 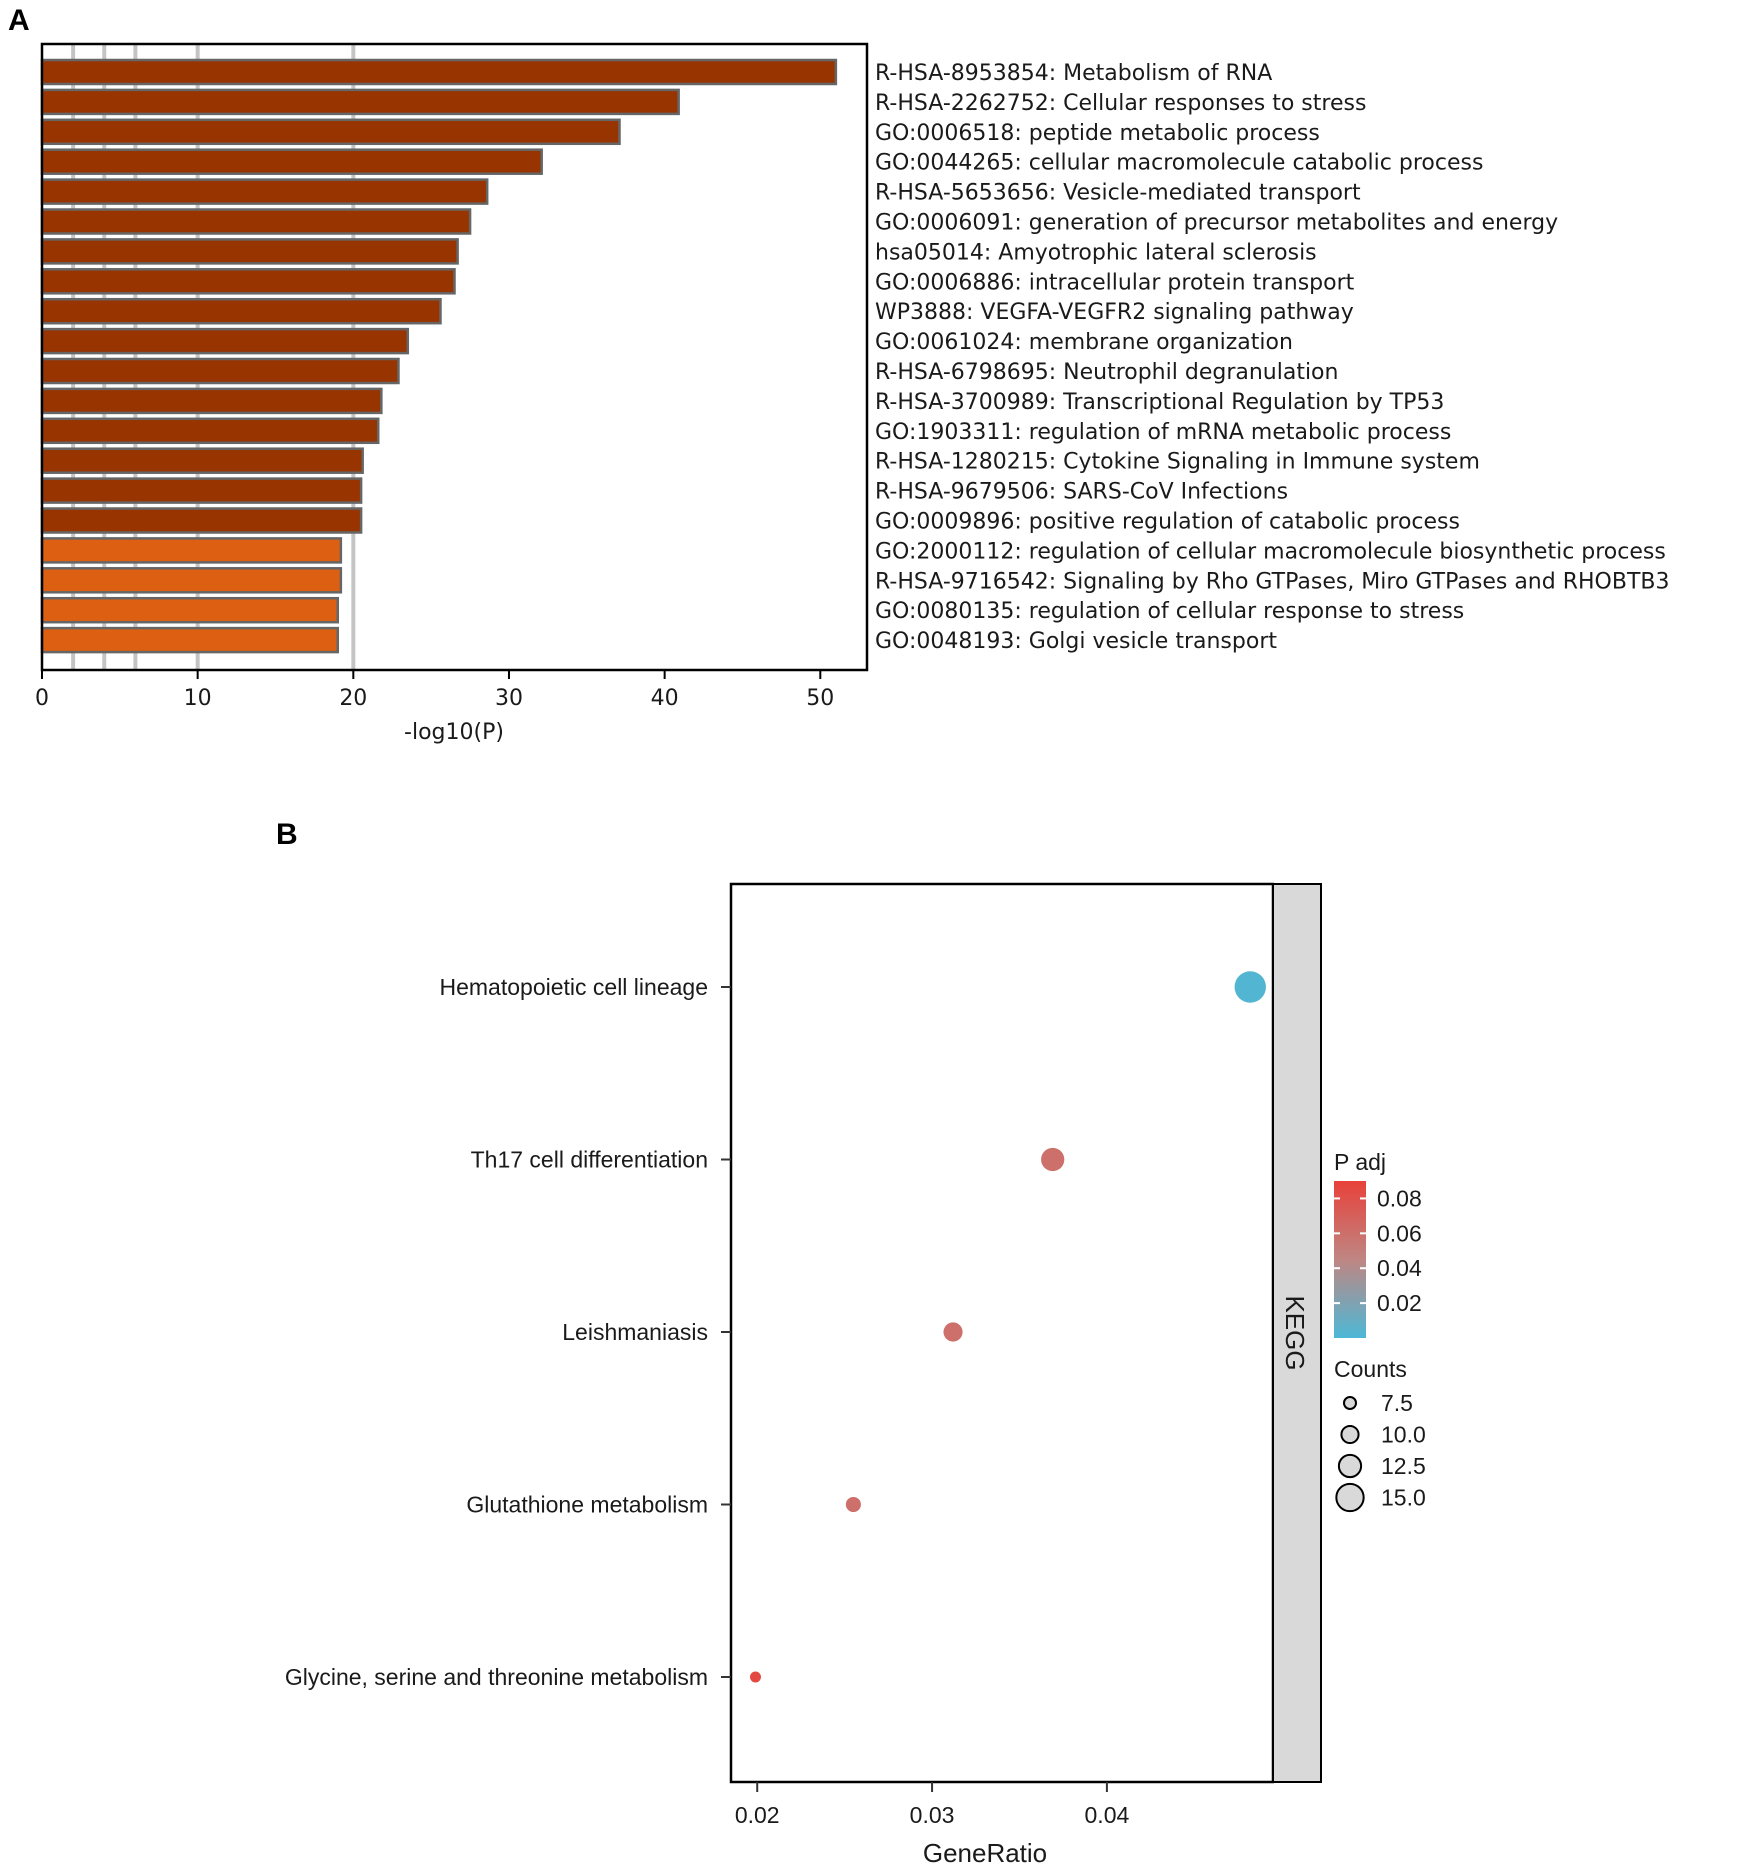 What do you see at coordinates (1399, 1268) in the screenshot?
I see `color-tick-label: 0.04` at bounding box center [1399, 1268].